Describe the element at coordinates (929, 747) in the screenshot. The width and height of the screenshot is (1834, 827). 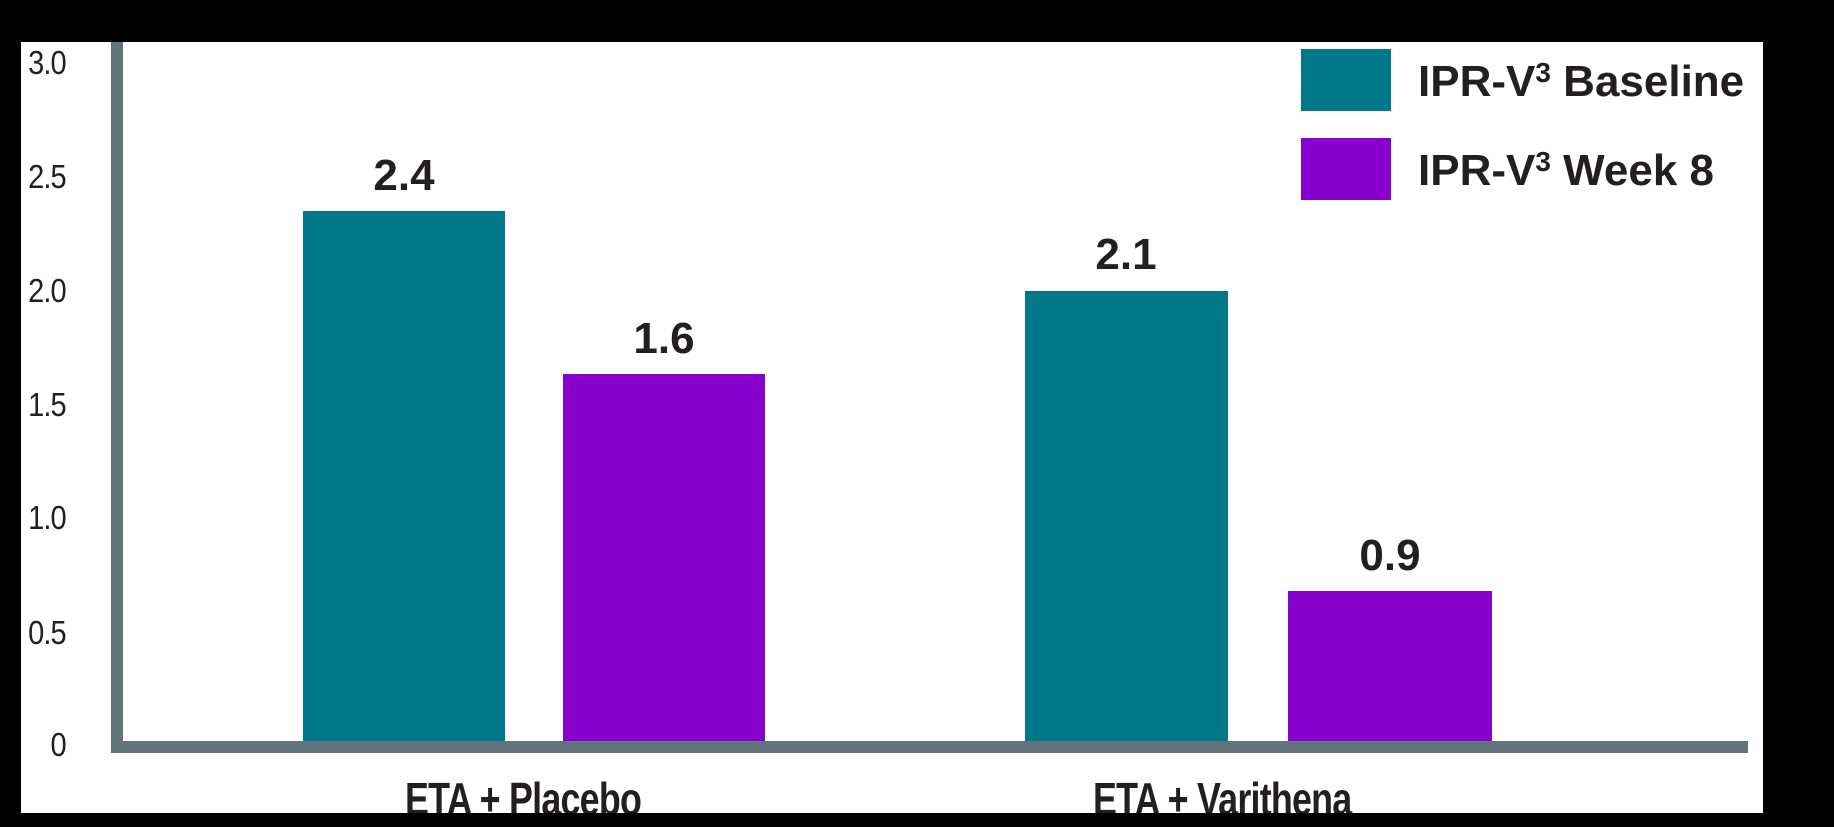
I see `x-axis-line` at that location.